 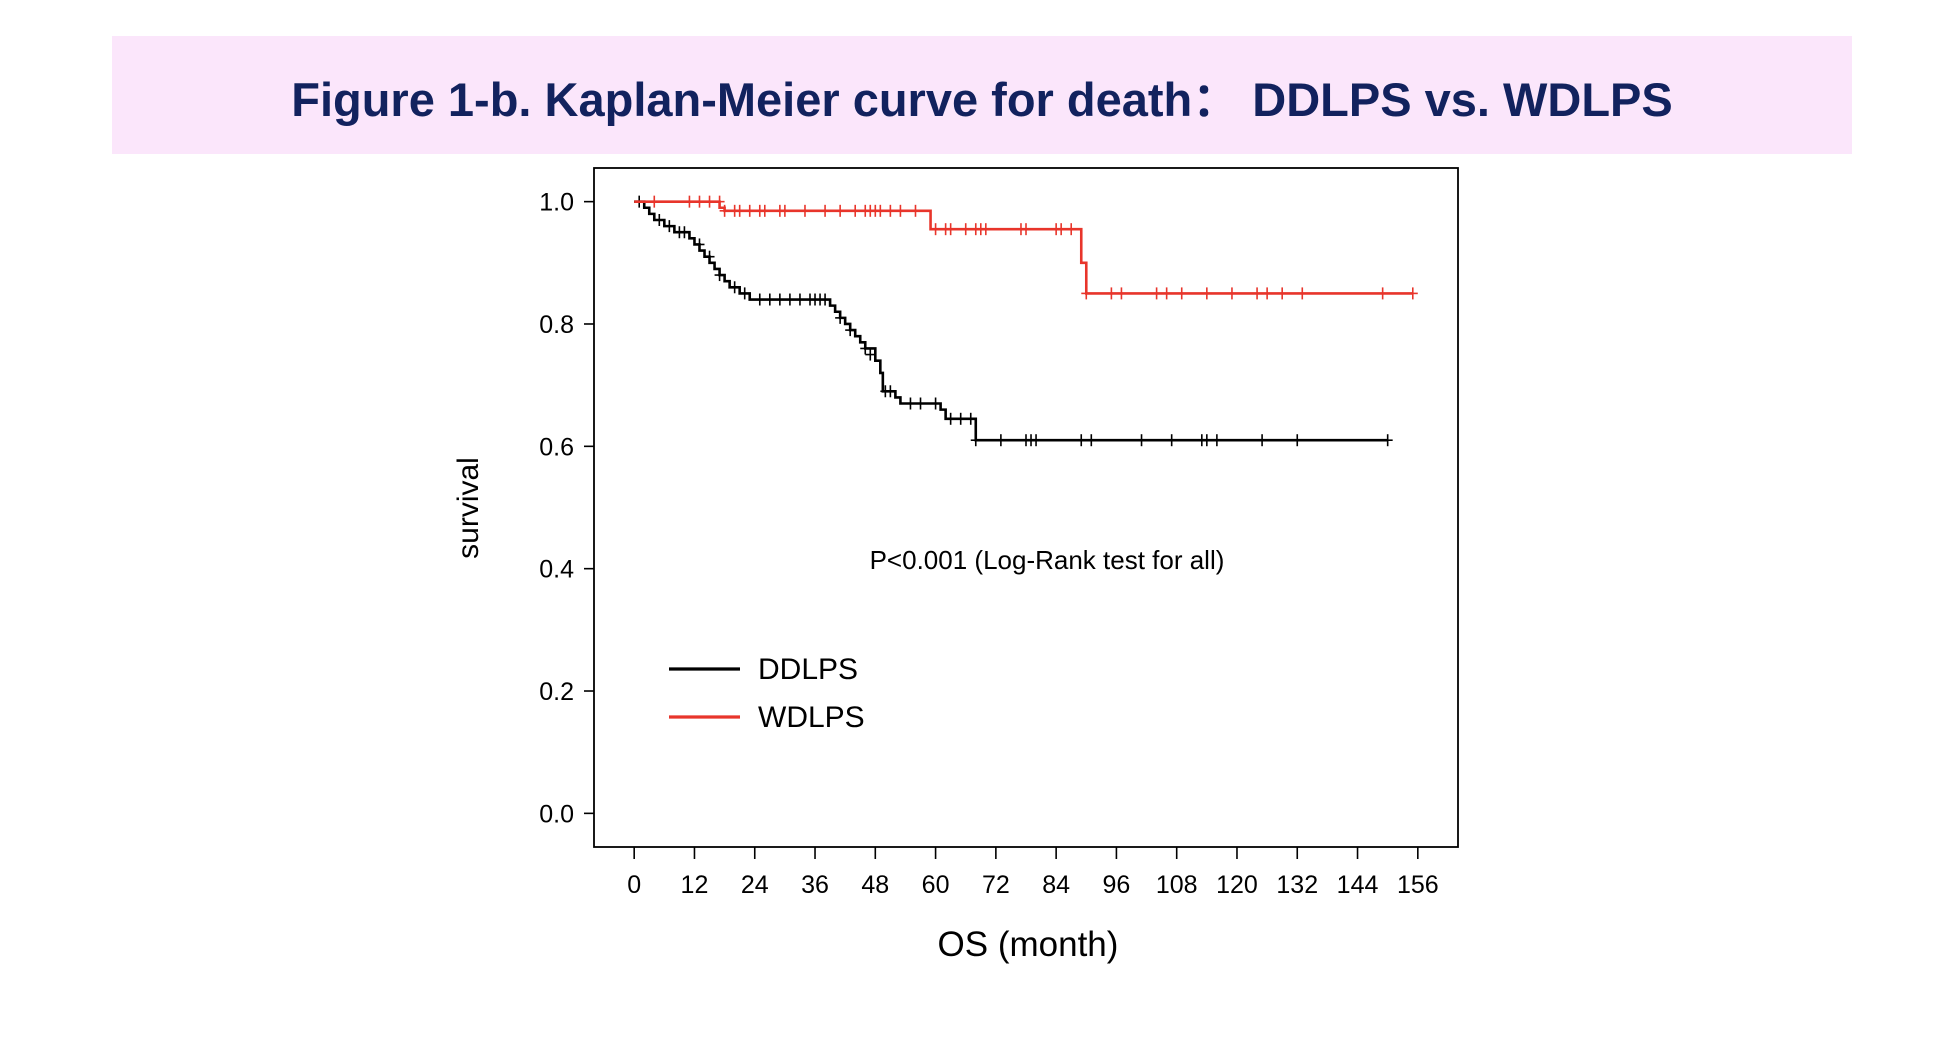 What do you see at coordinates (566, 508) in the screenshot?
I see `y-axis: 0.0 0.2 0.4 0.6 0.8 1.0` at bounding box center [566, 508].